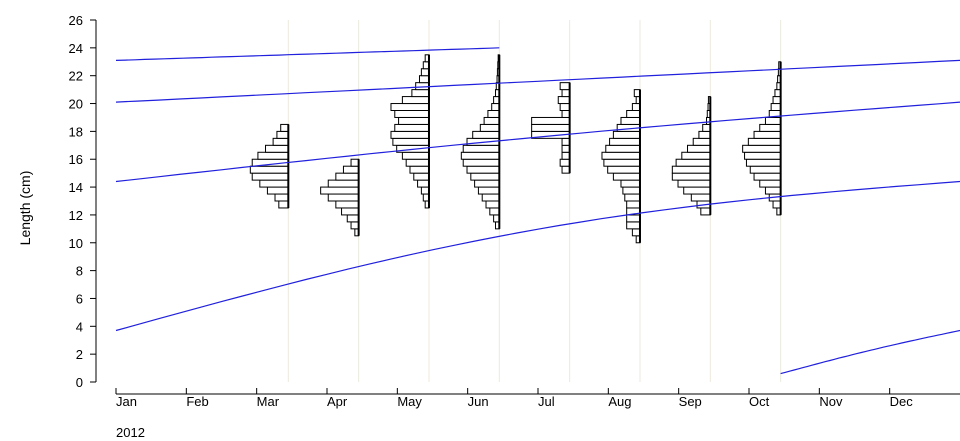 The height and width of the screenshot is (441, 960). I want to click on x-tick-label: Feb, so click(197, 401).